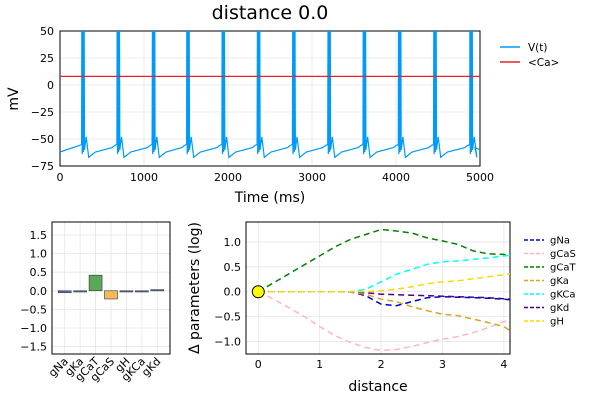  Describe the element at coordinates (39, 291) in the screenshot. I see `bar-y-tick-label: 0.0` at that location.